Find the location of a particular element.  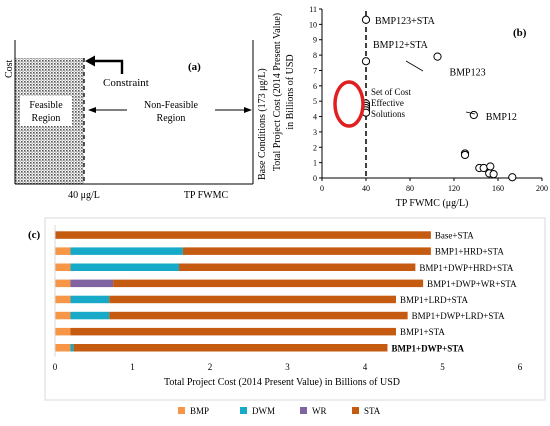

bmp123-leader-line is located at coordinates (414, 66).